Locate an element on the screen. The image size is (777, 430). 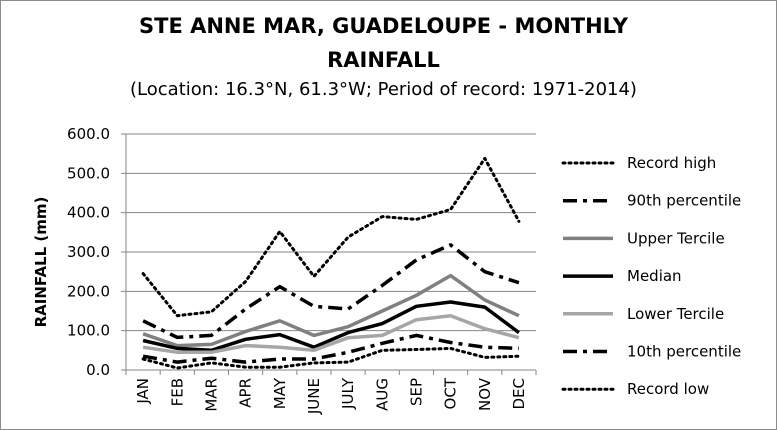
x-tick-label: NOV is located at coordinates (485, 394).